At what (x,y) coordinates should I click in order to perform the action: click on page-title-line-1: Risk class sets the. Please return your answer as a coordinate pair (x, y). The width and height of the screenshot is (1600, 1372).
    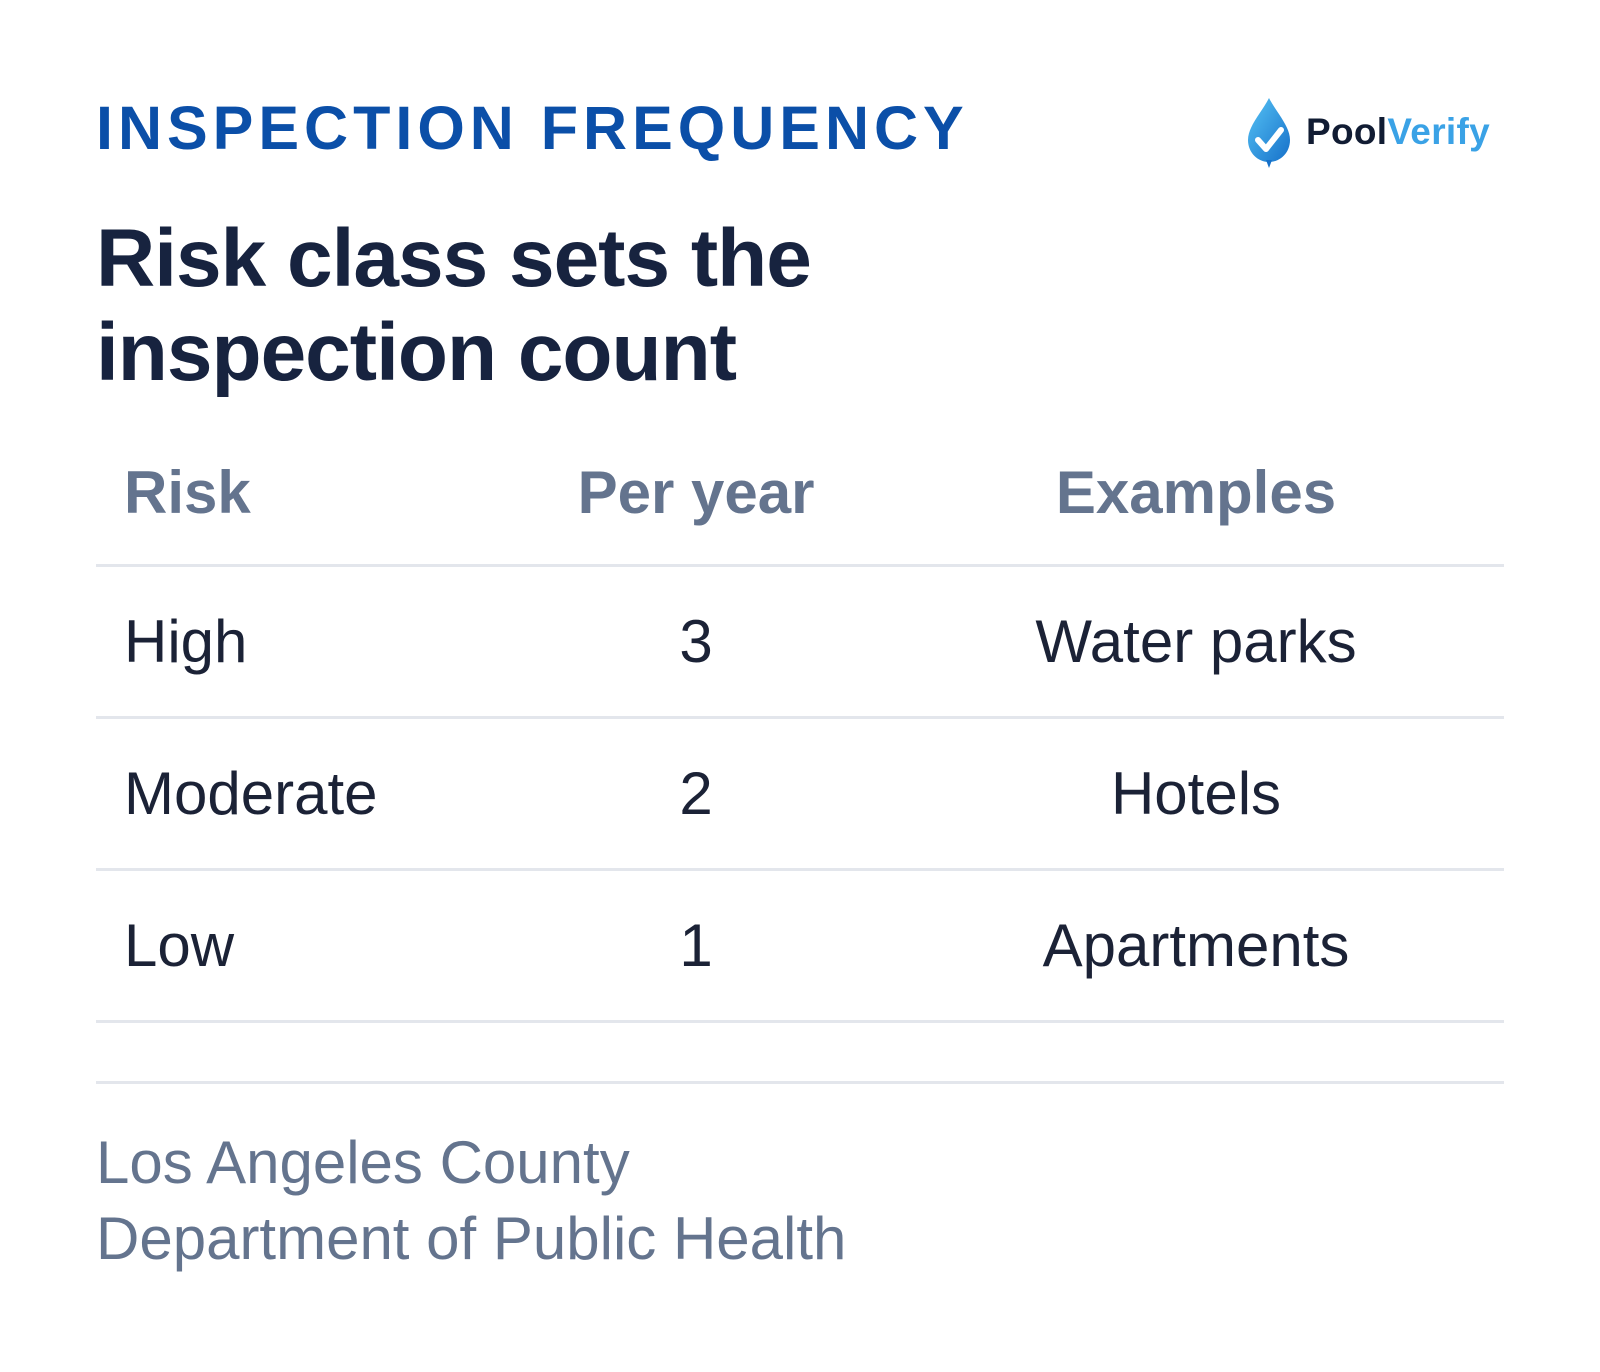
    Looking at the image, I should click on (454, 258).